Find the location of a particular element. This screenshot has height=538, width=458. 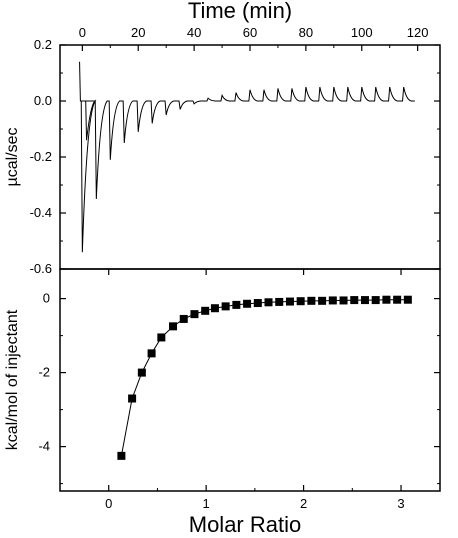

top-x-tick-label: 100 is located at coordinates (362, 32).